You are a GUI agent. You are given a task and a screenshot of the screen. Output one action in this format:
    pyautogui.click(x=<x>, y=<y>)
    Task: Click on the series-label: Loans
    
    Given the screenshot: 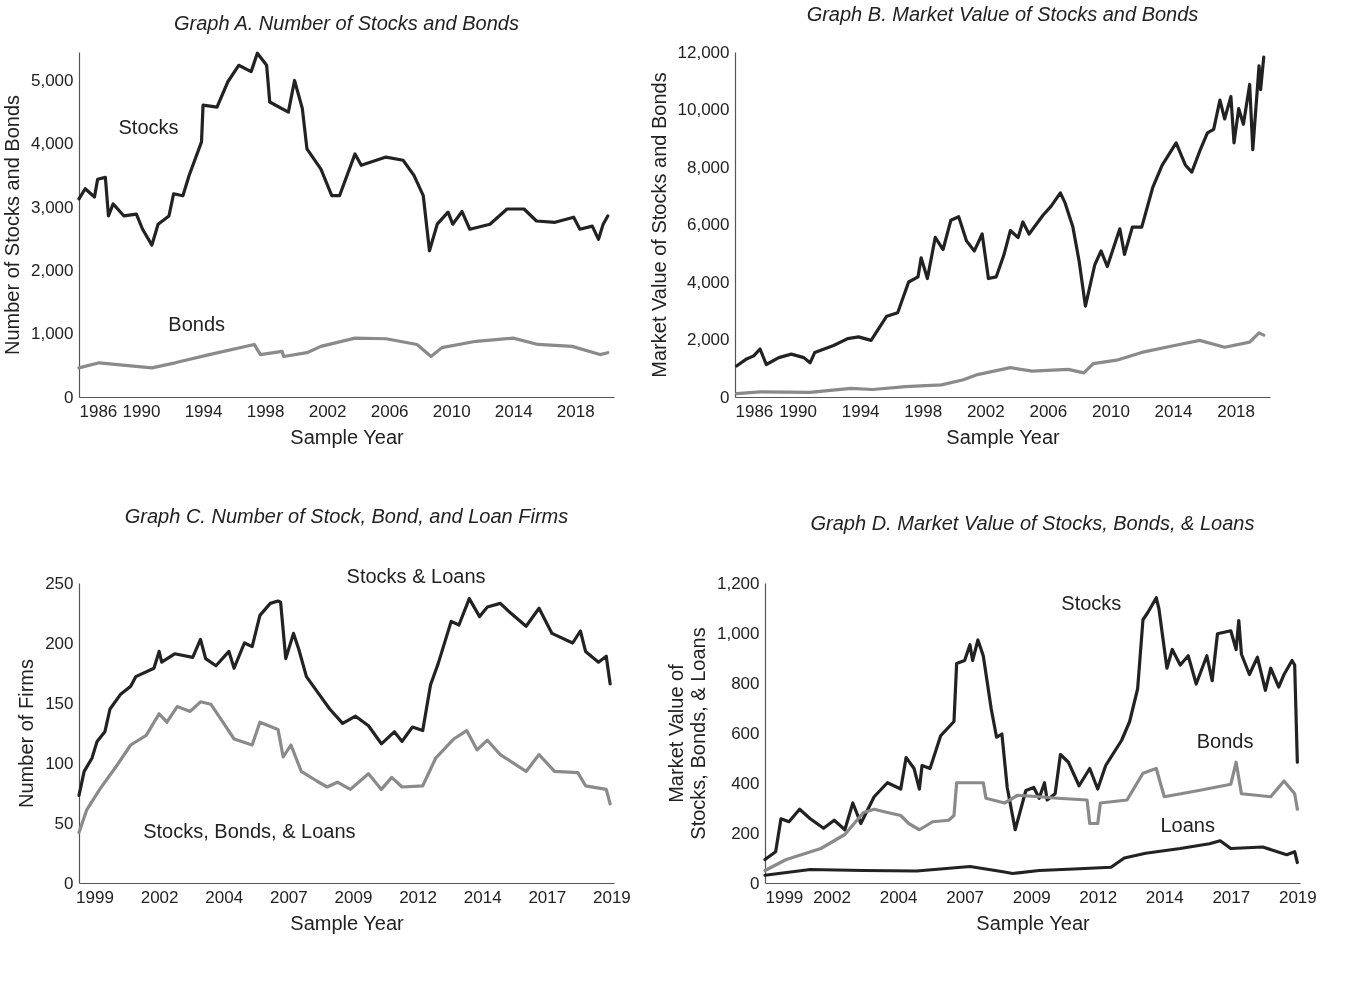 What is the action you would take?
    pyautogui.click(x=1187, y=825)
    